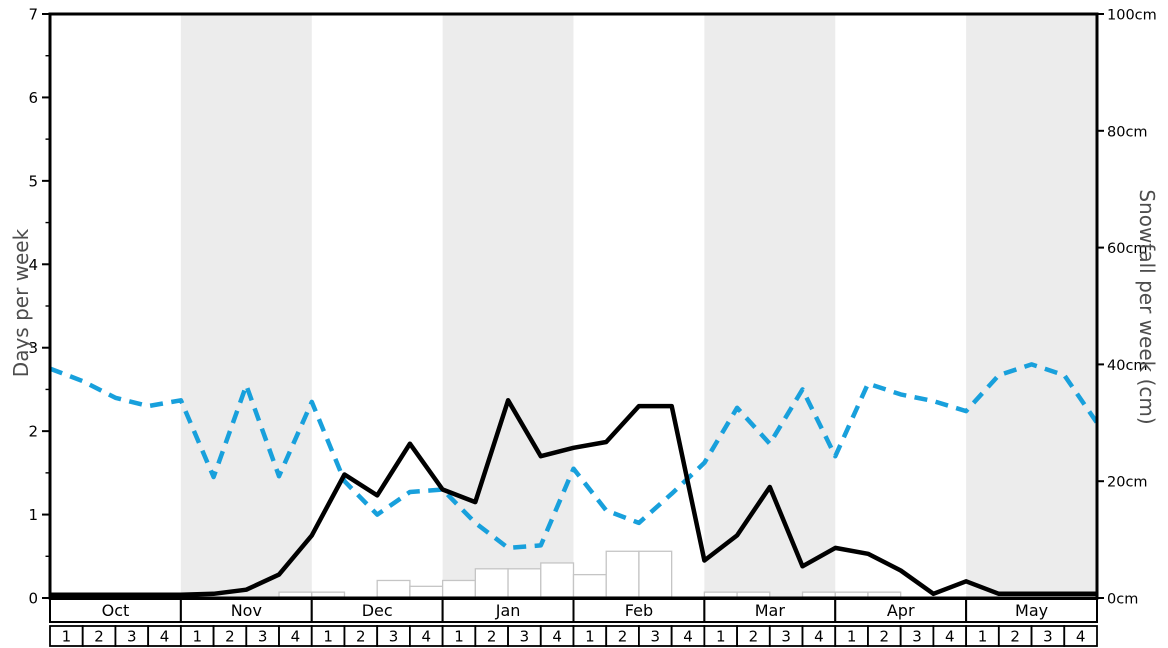  What do you see at coordinates (492, 637) in the screenshot?
I see `week-label-Jan-2: 2` at bounding box center [492, 637].